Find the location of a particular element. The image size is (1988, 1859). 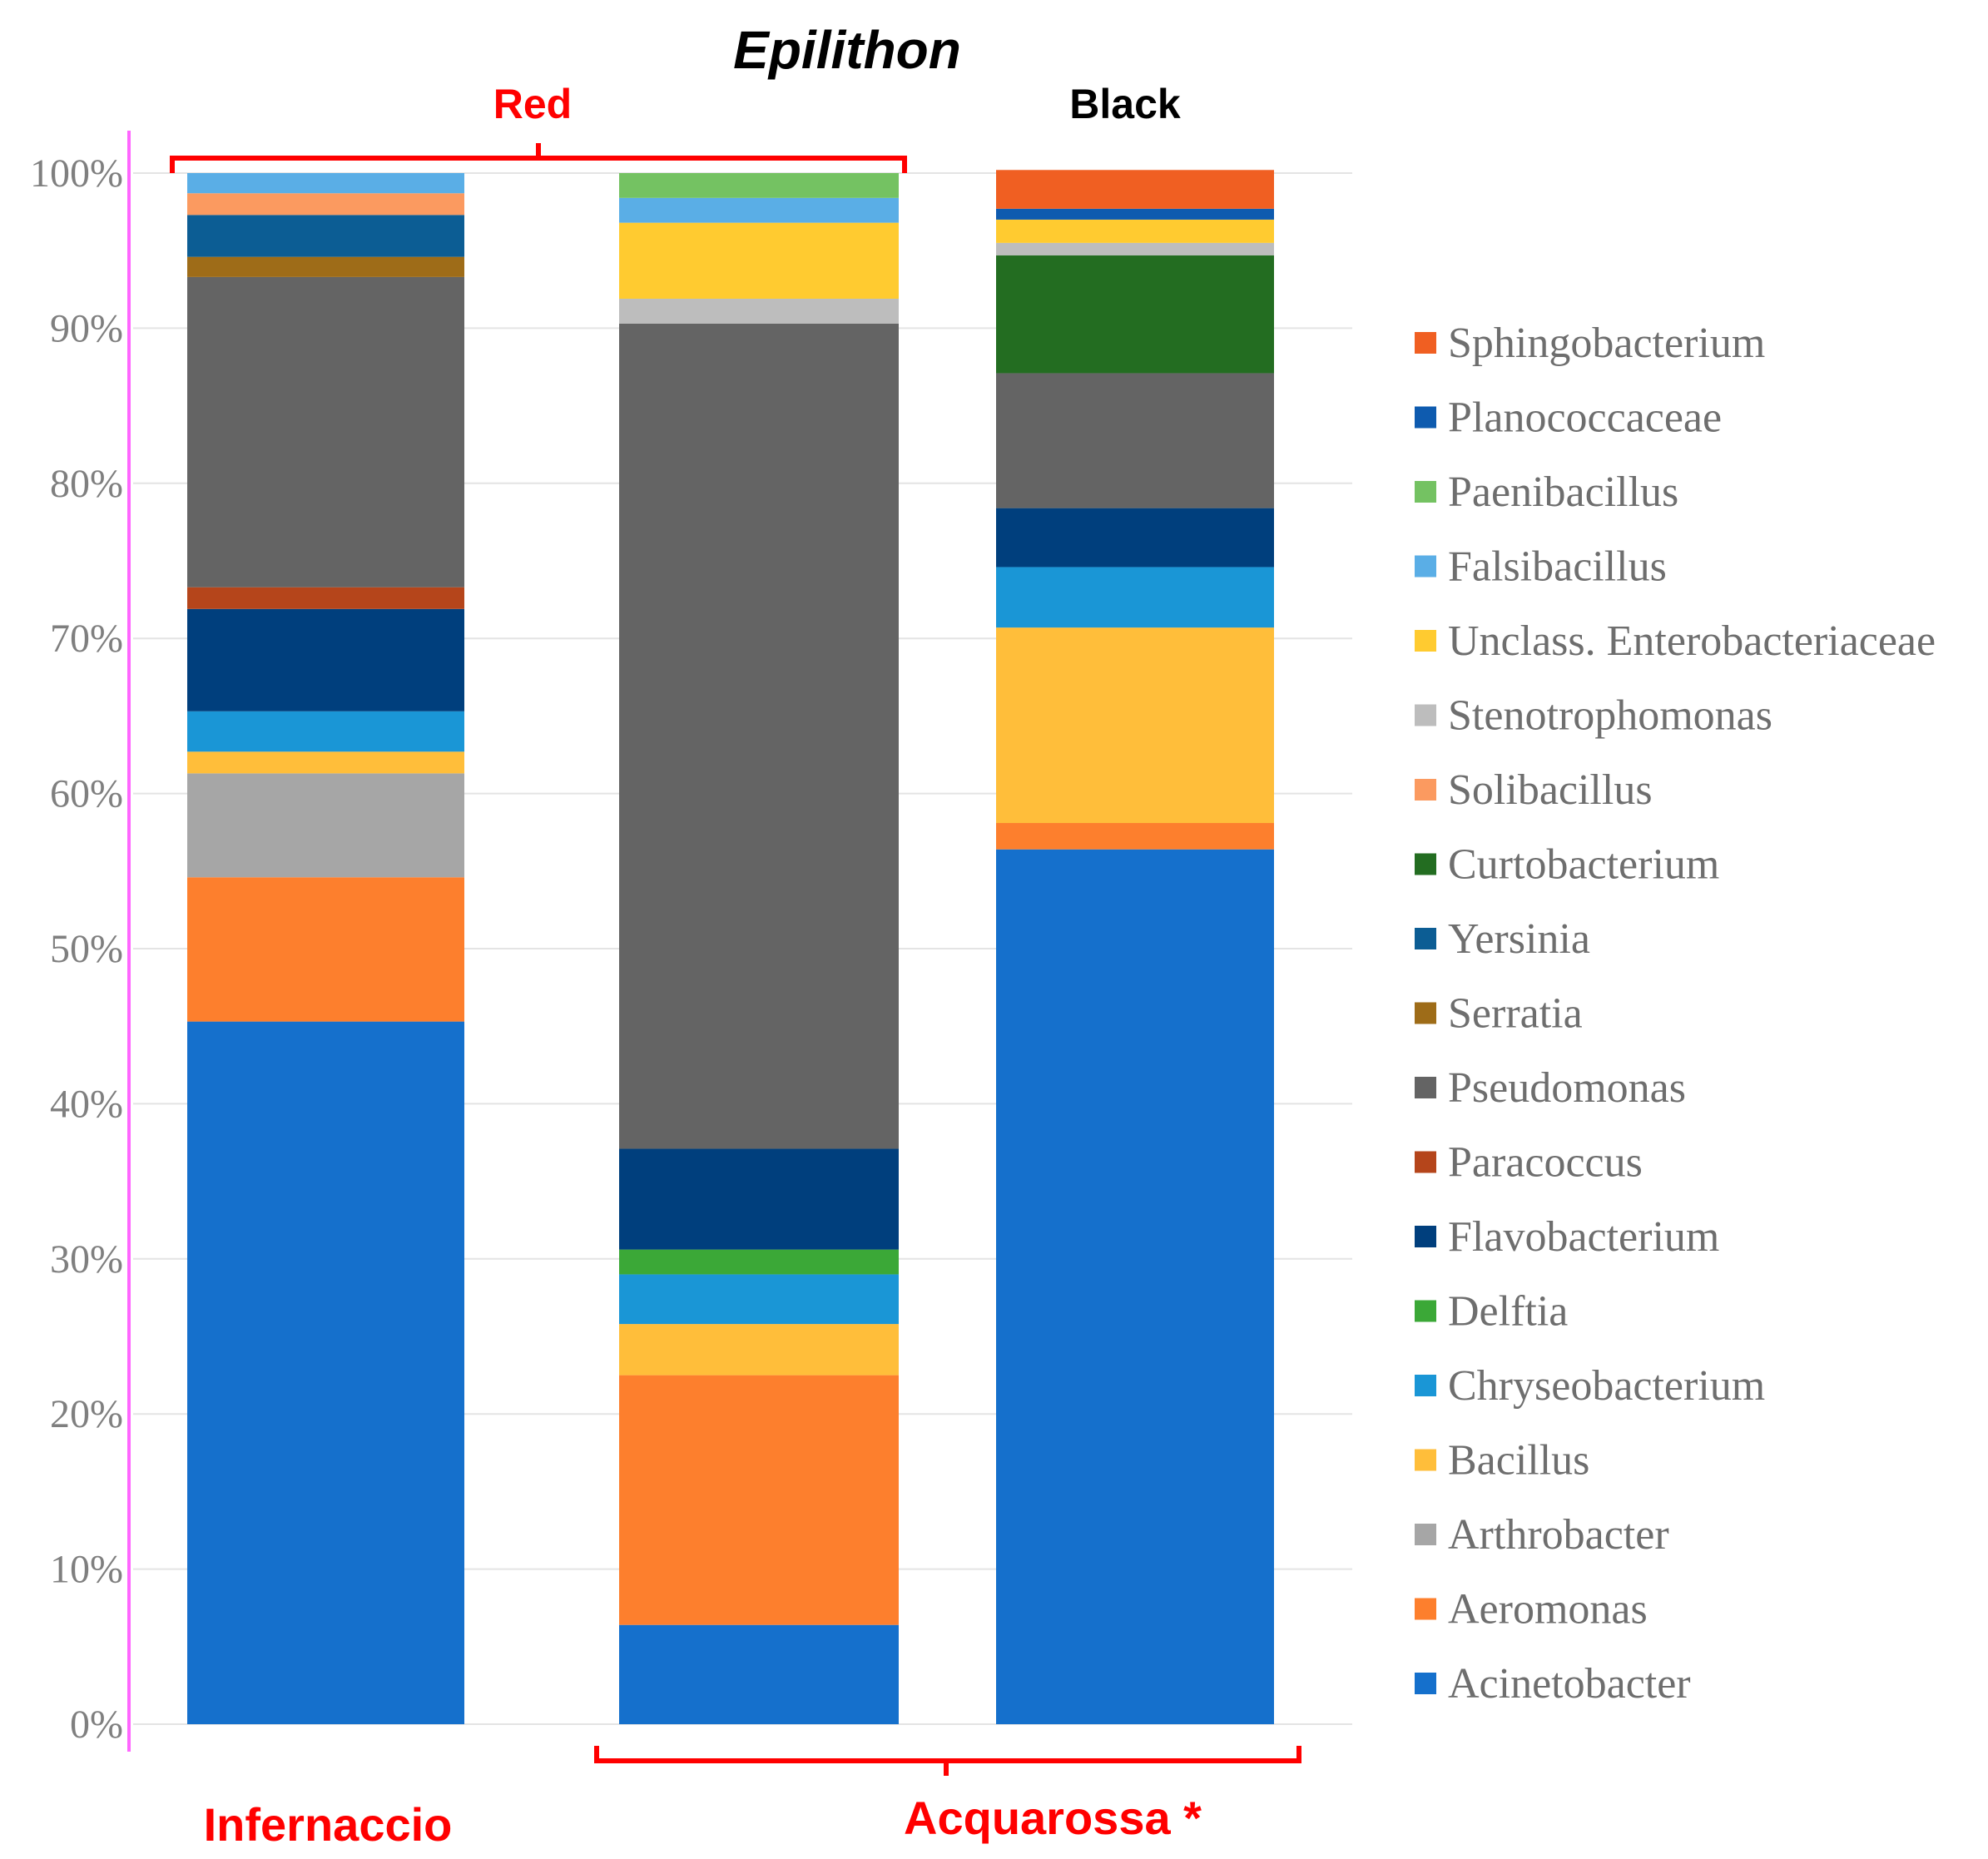

legend-label: Pseudomonas is located at coordinates (1567, 1088).